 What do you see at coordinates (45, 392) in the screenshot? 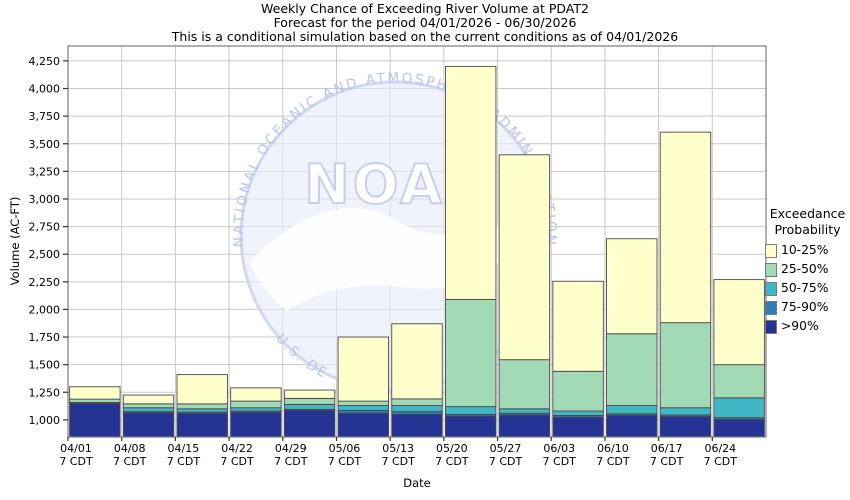
I see `y-tick-label: 1,250` at bounding box center [45, 392].